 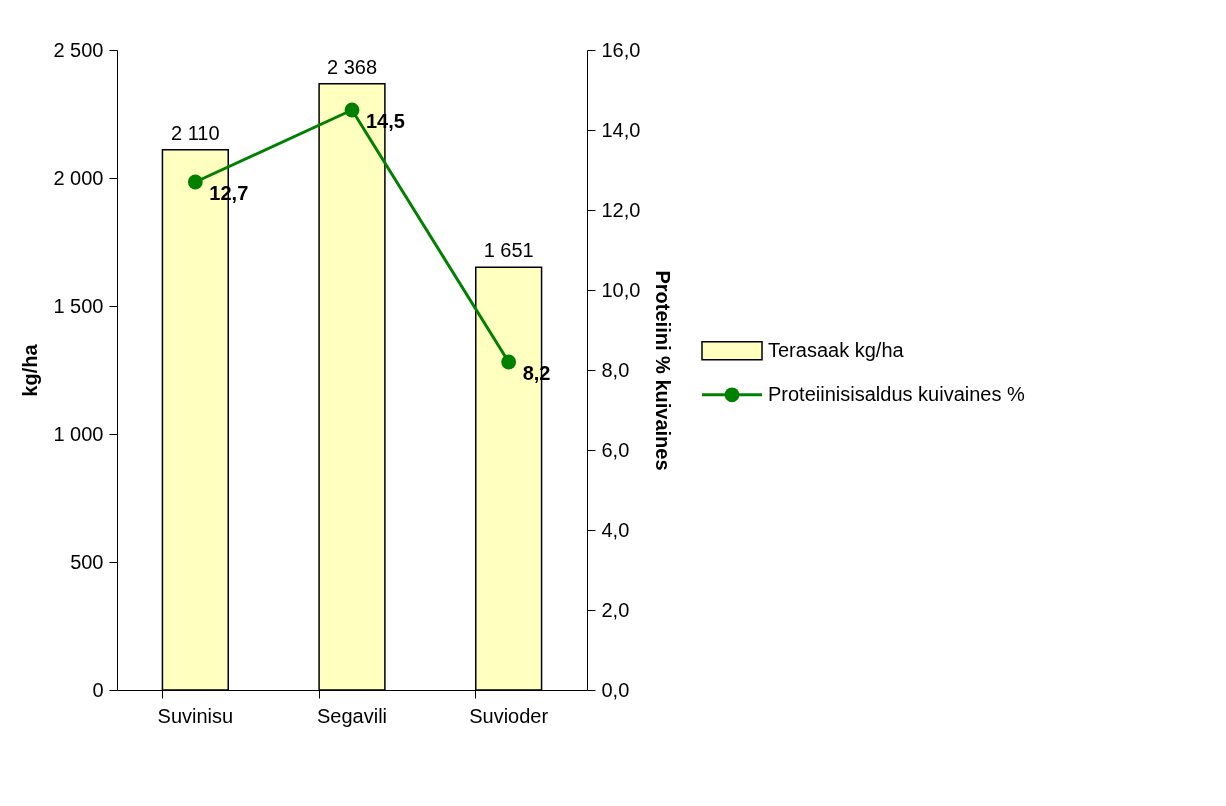 I want to click on y2-tick-label: 16,0, so click(x=621, y=49).